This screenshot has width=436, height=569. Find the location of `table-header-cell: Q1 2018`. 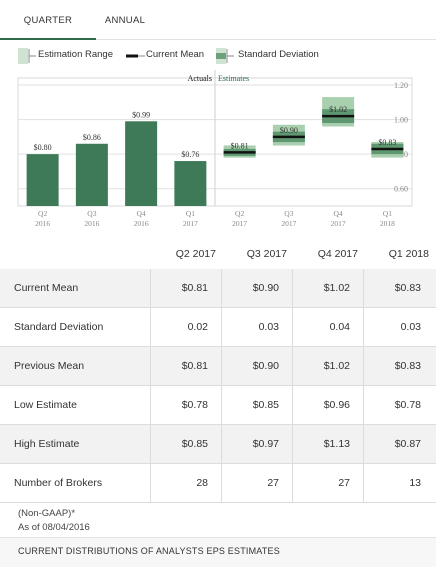

table-header-cell: Q1 2018 is located at coordinates (408, 254).